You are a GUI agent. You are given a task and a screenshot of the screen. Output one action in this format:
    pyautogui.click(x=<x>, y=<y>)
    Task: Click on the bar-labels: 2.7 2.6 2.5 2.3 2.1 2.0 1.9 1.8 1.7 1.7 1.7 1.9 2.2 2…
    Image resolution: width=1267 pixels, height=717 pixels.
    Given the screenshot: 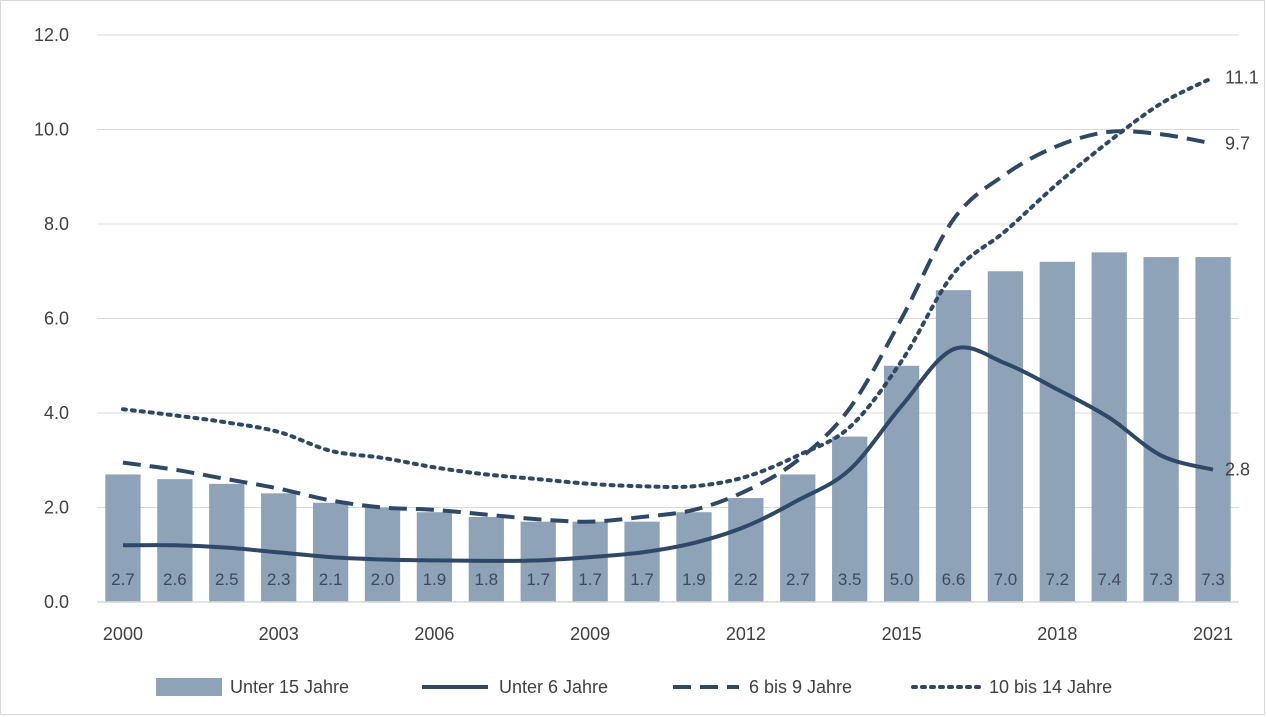 What is the action you would take?
    pyautogui.click(x=668, y=579)
    